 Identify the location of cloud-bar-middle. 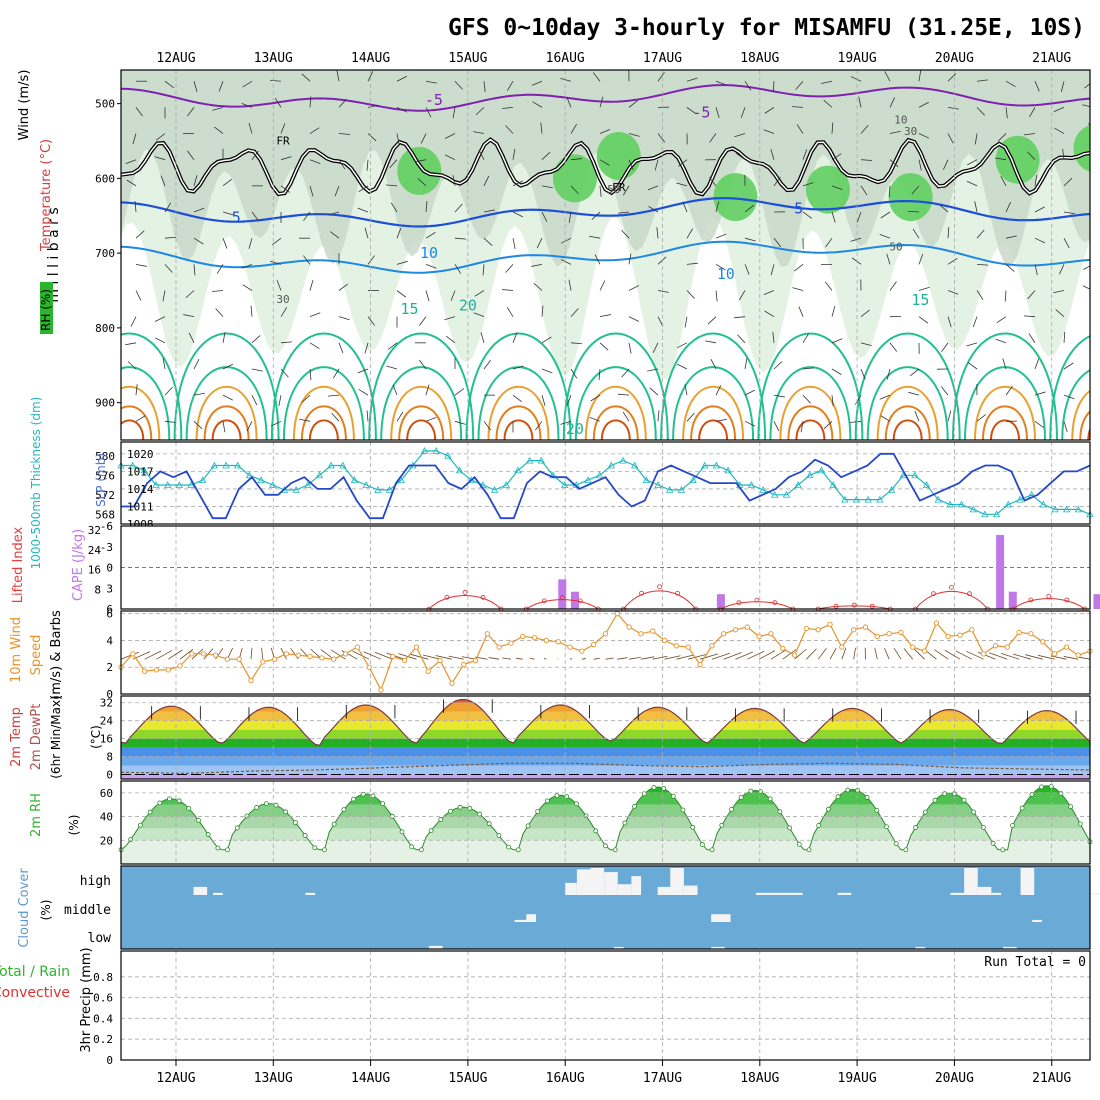
(1037, 920).